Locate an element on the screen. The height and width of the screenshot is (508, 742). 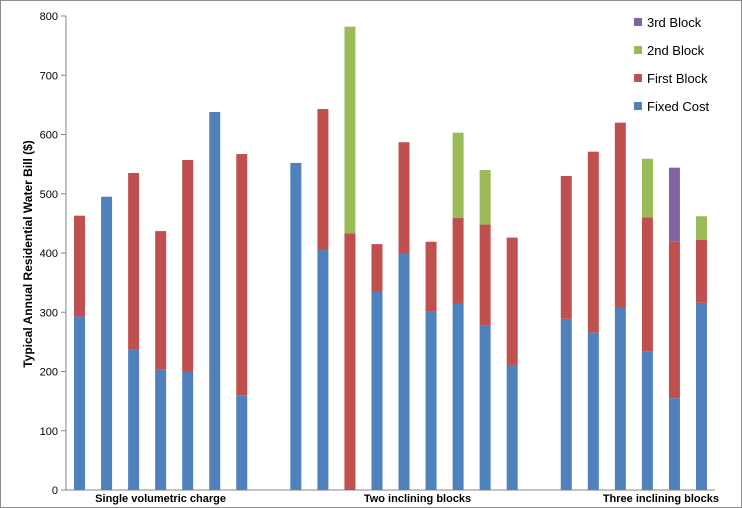
y-tick-label: 800 is located at coordinates (49, 17).